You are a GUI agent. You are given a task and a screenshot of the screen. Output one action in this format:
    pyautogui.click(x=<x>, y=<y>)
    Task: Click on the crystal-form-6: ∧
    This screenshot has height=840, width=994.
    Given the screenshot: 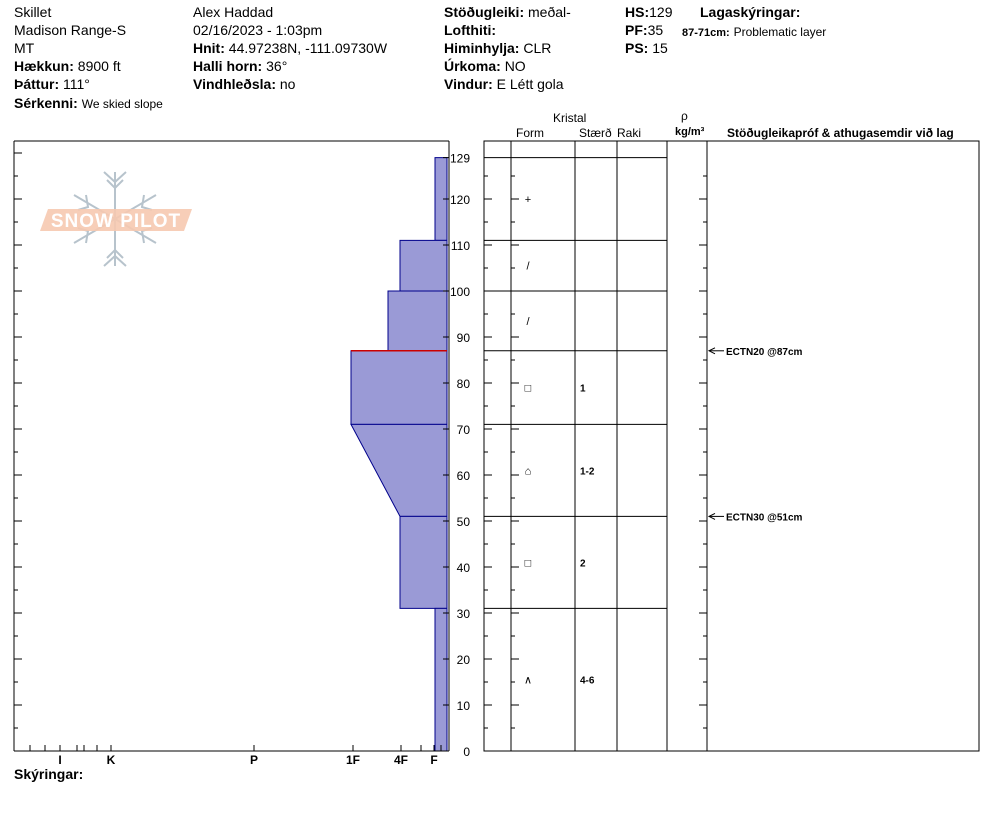 What is the action you would take?
    pyautogui.click(x=528, y=681)
    